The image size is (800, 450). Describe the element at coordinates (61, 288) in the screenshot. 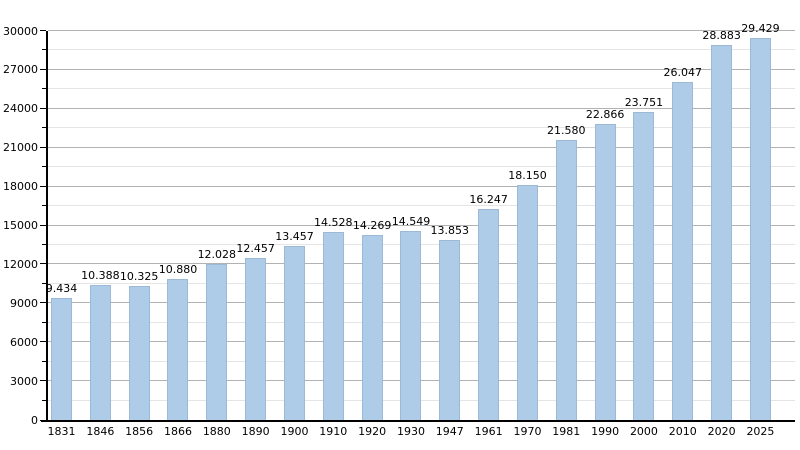

I see `bar-value-label: 9.434` at that location.